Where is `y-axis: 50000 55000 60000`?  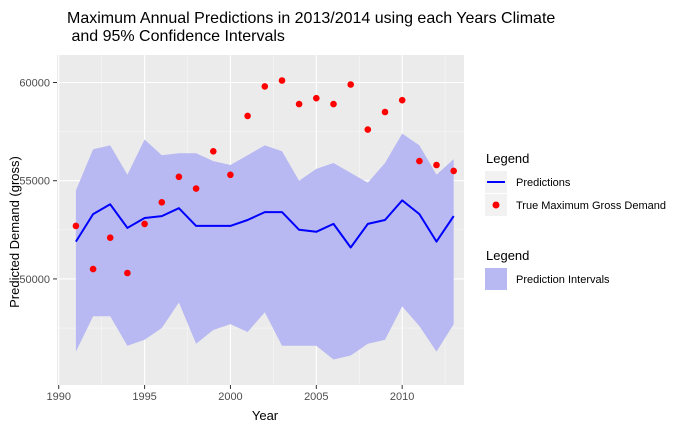 y-axis: 50000 55000 60000 is located at coordinates (38, 182).